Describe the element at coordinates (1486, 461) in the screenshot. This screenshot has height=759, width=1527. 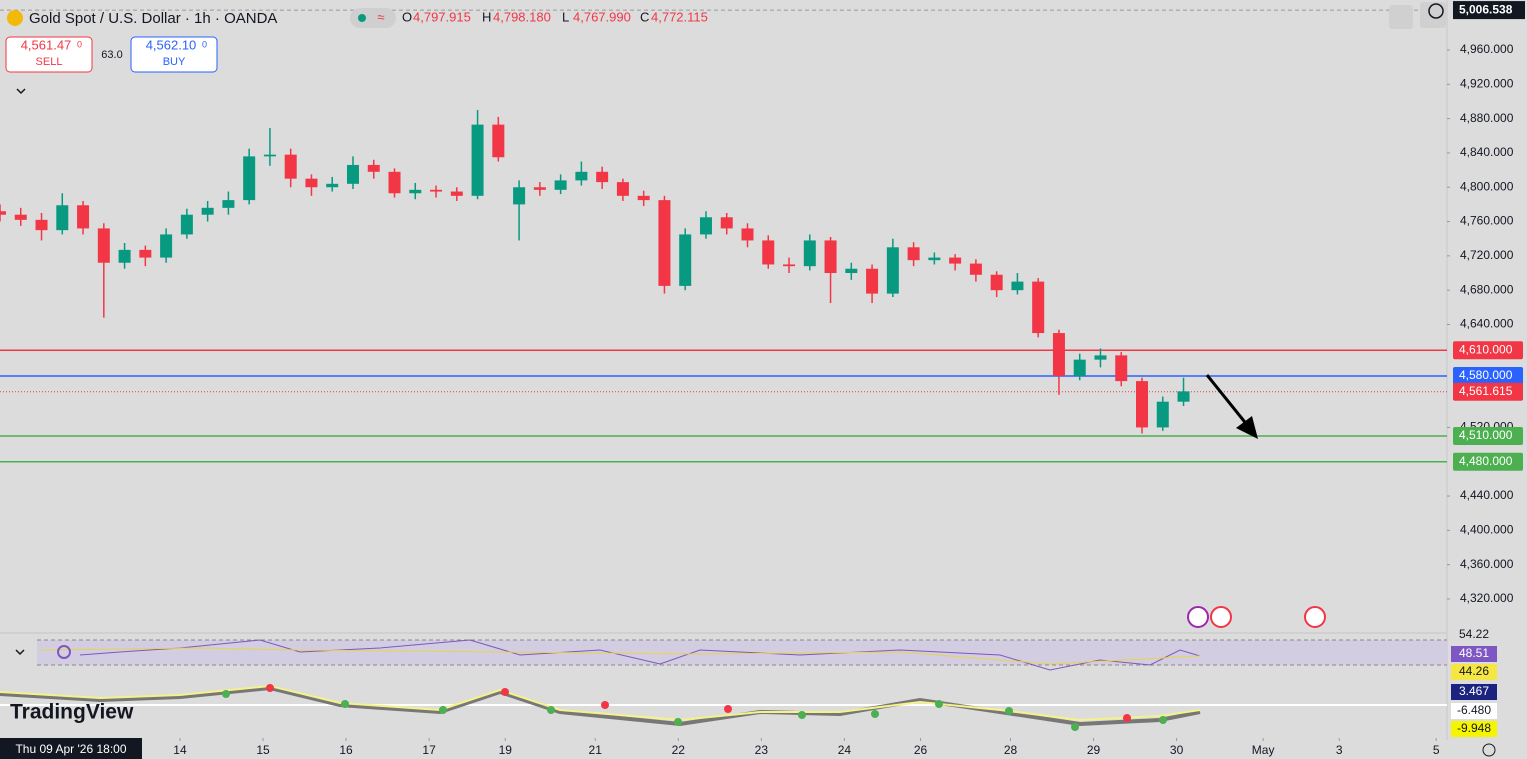
I see `level-label: 4,480.000` at that location.